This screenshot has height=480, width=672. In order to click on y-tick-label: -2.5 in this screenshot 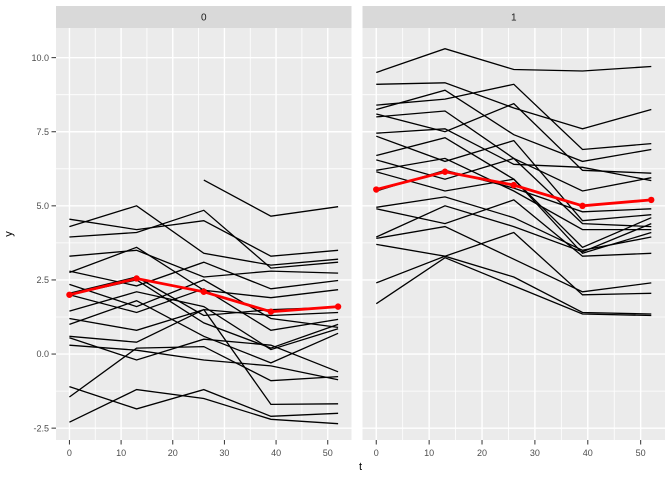, I will do `click(41, 428)`.